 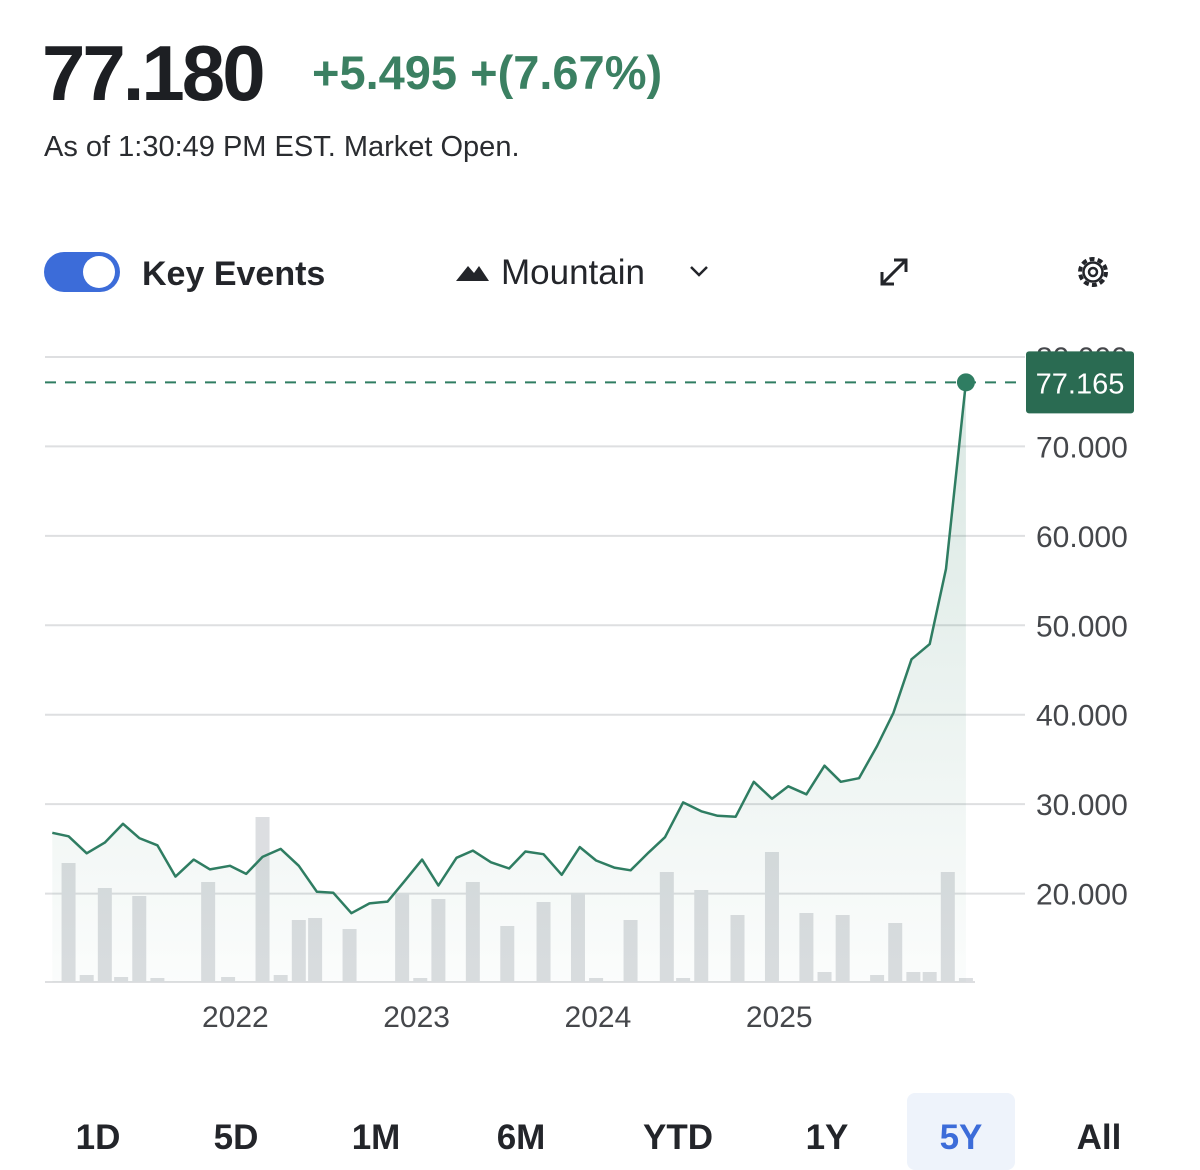 I want to click on key-events-label: Key Events, so click(x=233, y=274).